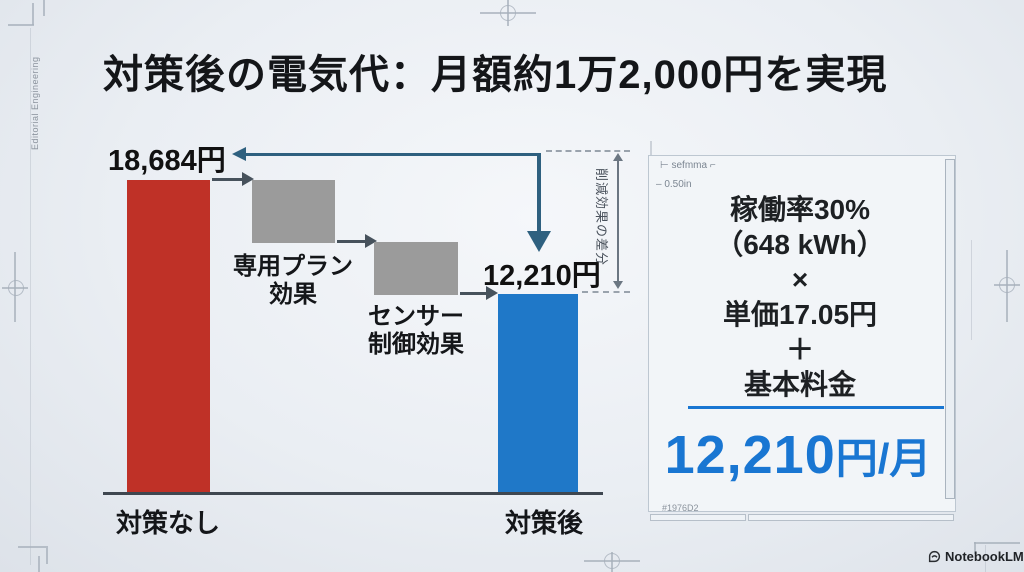  Describe the element at coordinates (416, 268) in the screenshot. I see `bar-sensor-effect` at that location.